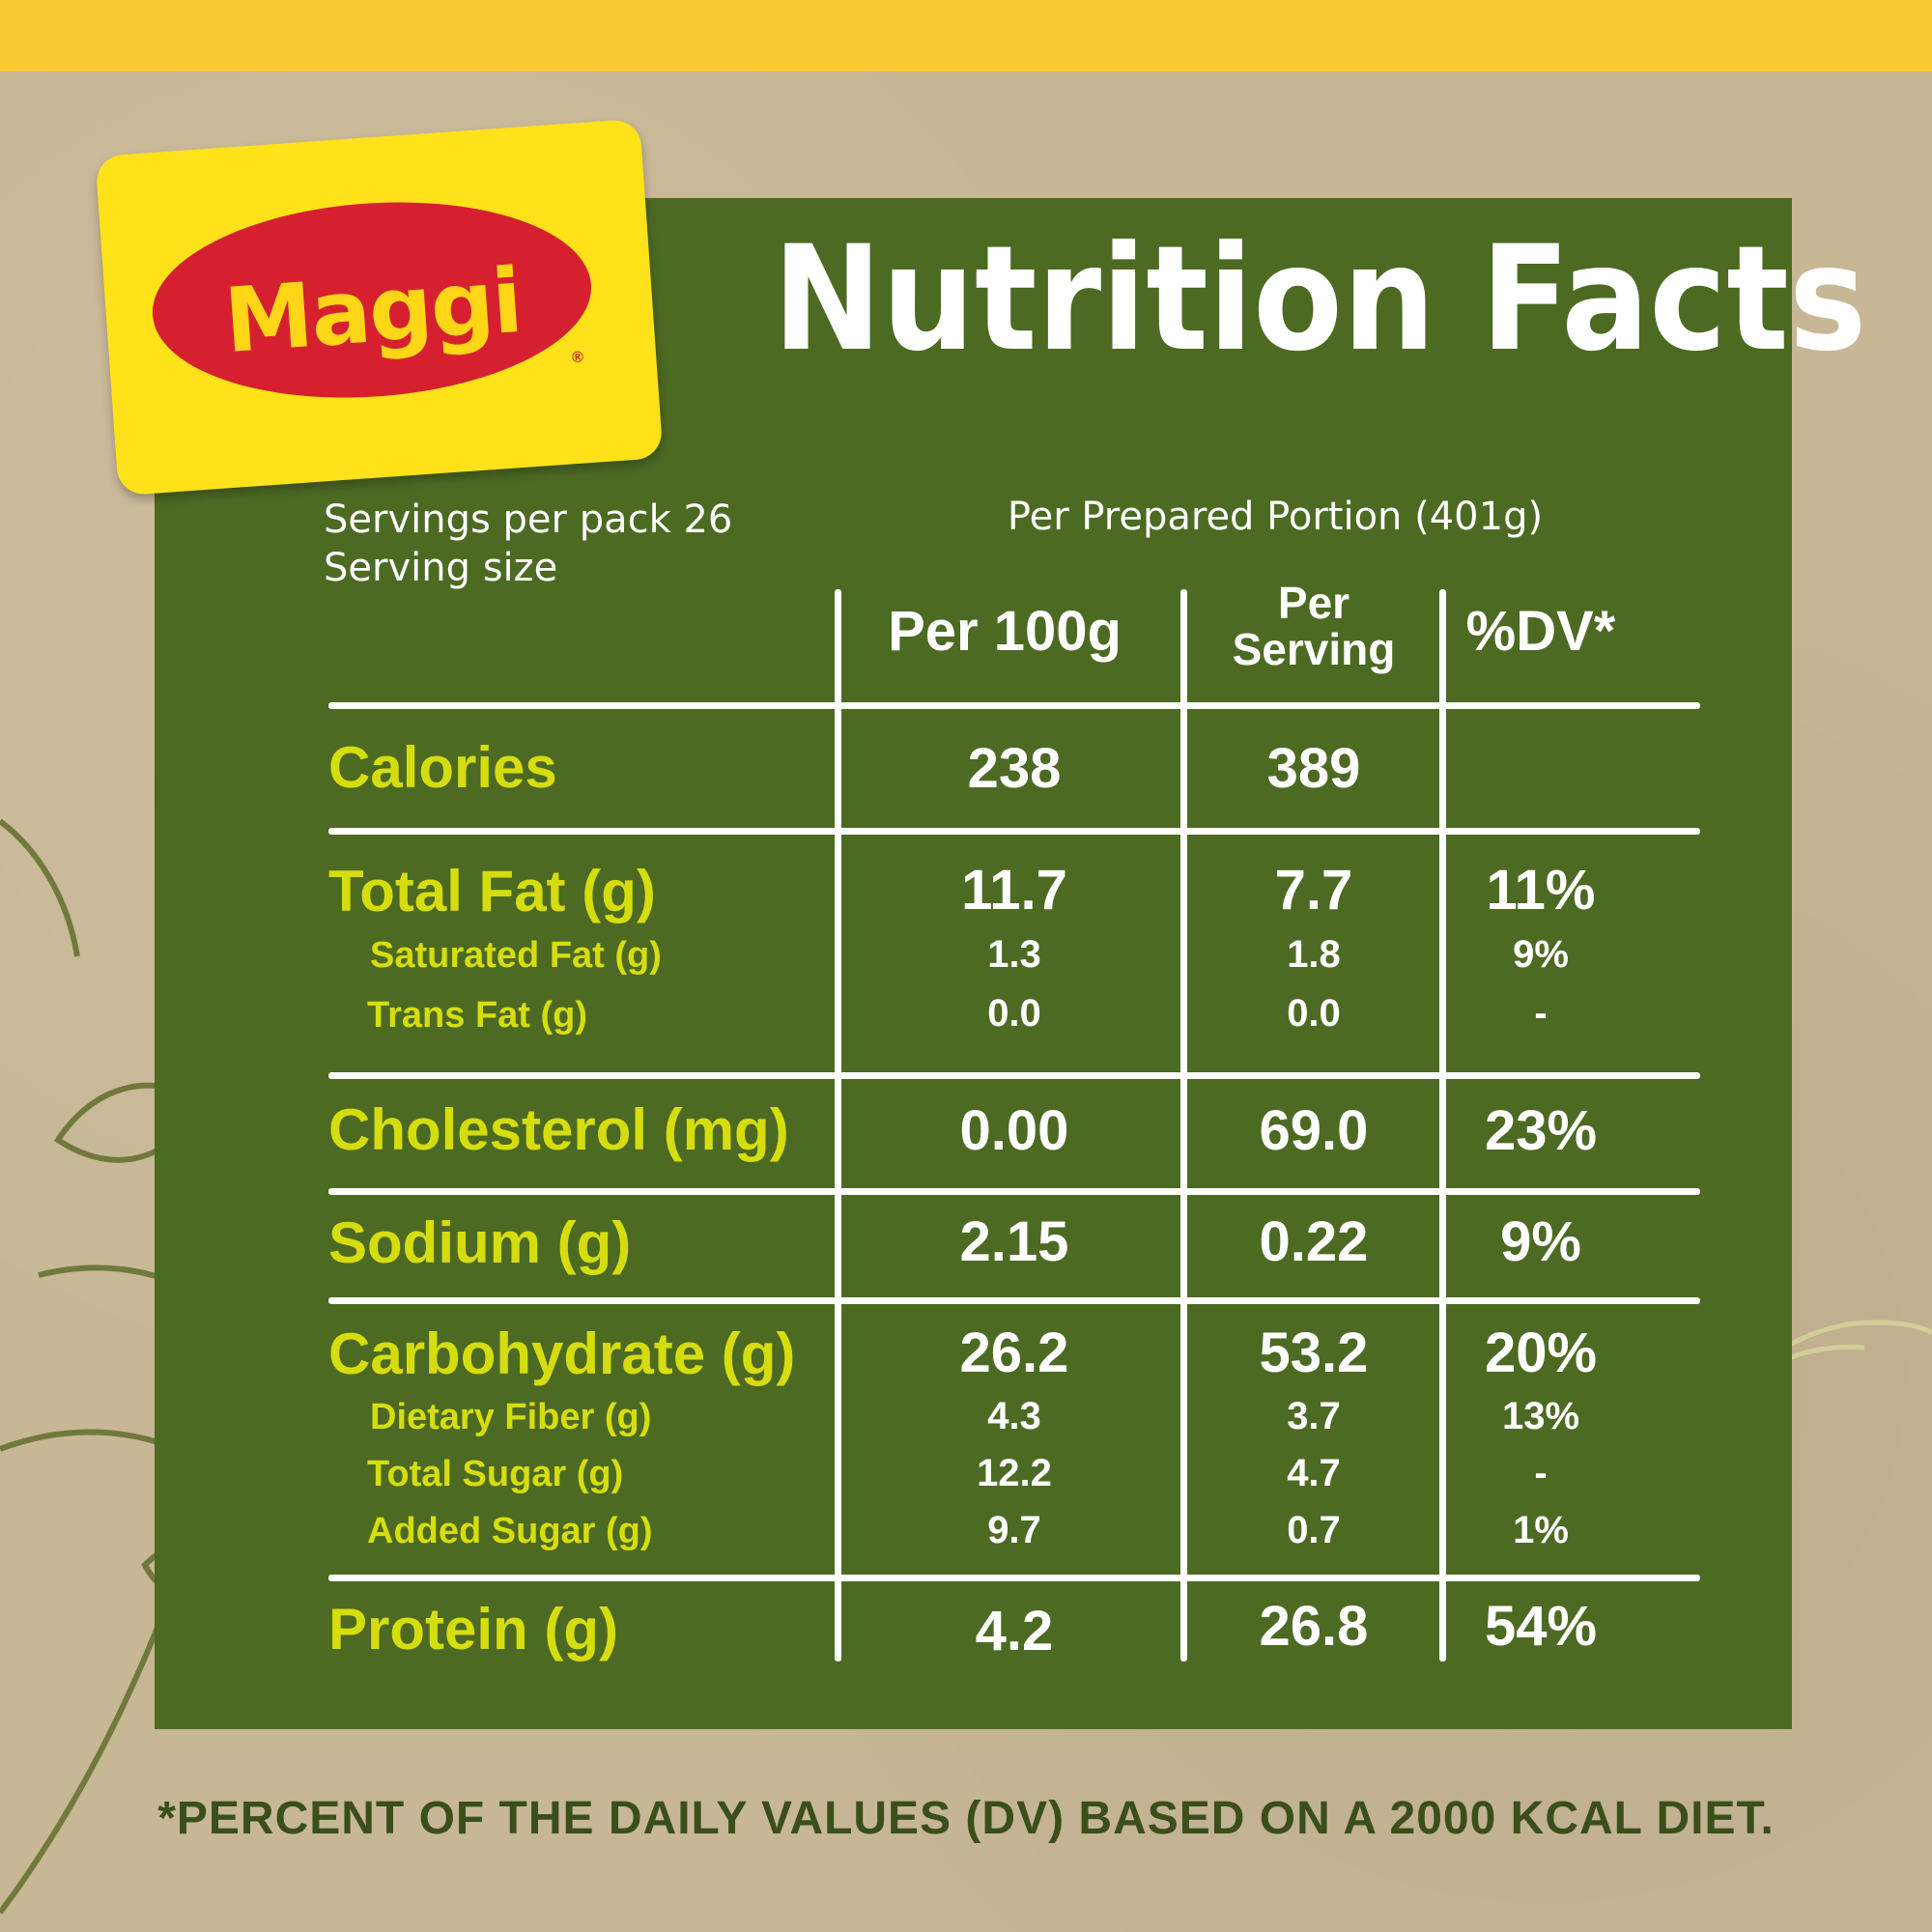 The width and height of the screenshot is (1932, 1932). What do you see at coordinates (1314, 1352) in the screenshot?
I see `value-carbohydrate-serving: 53.2` at bounding box center [1314, 1352].